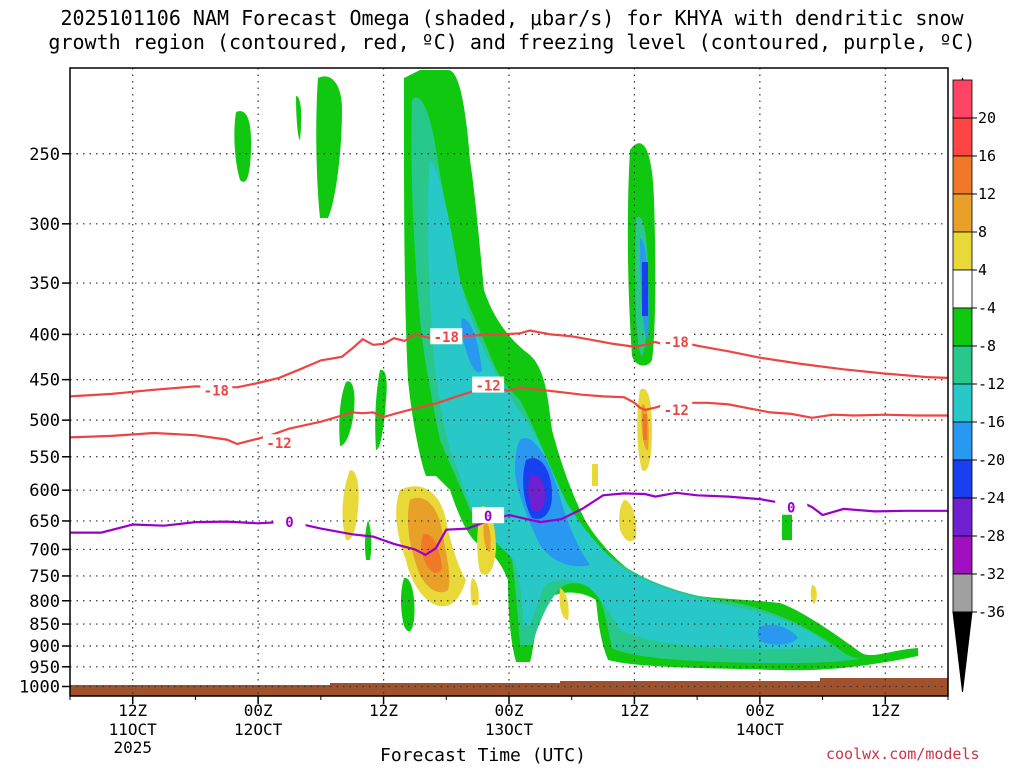 Image resolution: width=1024 pixels, height=768 pixels. What do you see at coordinates (299, 118) in the screenshot?
I see `shade-green-early2` at bounding box center [299, 118].